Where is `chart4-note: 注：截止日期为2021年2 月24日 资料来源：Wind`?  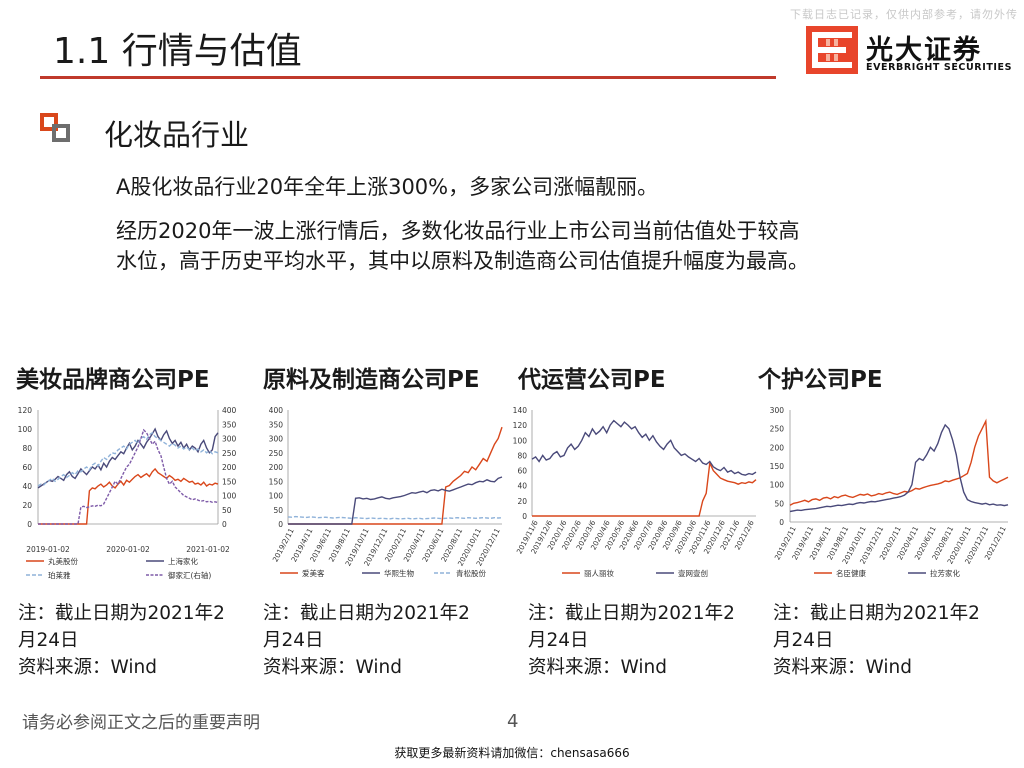
chart4-note: 注：截止日期为2021年2 月24日 资料来源：Wind is located at coordinates (876, 640).